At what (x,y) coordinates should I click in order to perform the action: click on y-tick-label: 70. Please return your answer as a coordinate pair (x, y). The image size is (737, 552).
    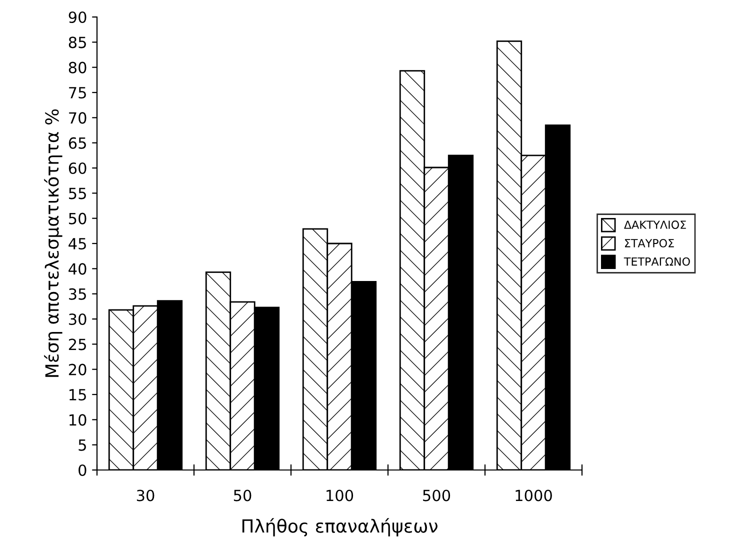
    Looking at the image, I should click on (77, 118).